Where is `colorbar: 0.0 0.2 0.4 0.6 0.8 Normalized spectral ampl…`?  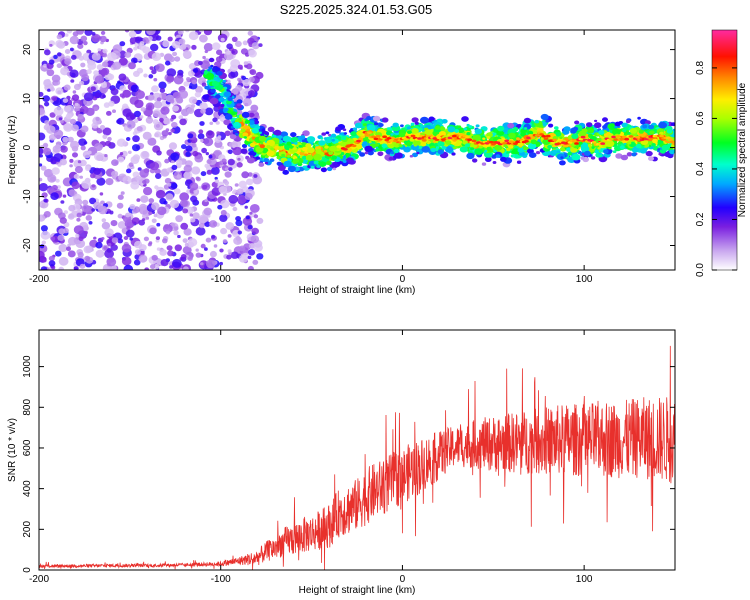 colorbar: 0.0 0.2 0.4 0.6 0.8 Normalized spectral ampl… is located at coordinates (721, 153).